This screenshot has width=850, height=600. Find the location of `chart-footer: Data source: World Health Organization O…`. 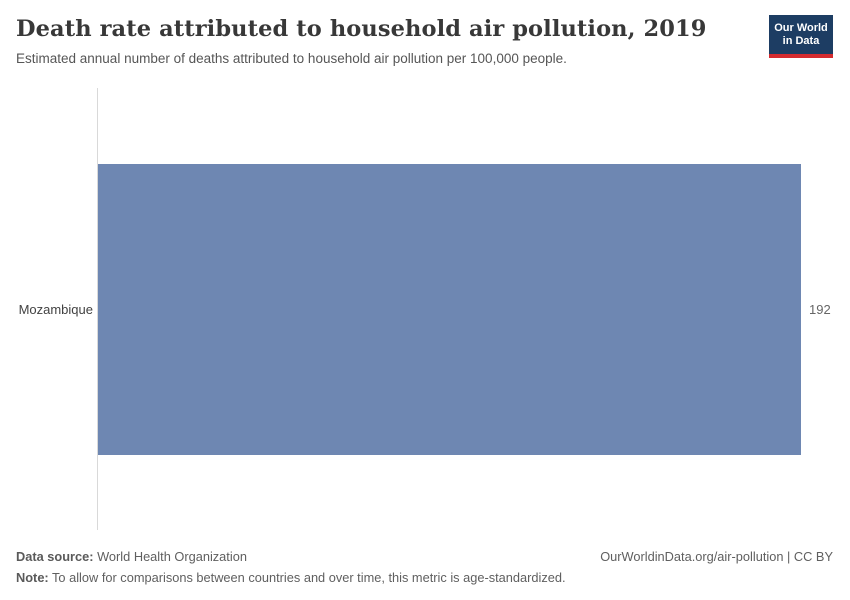

chart-footer: Data source: World Health Organization O… is located at coordinates (424, 567).